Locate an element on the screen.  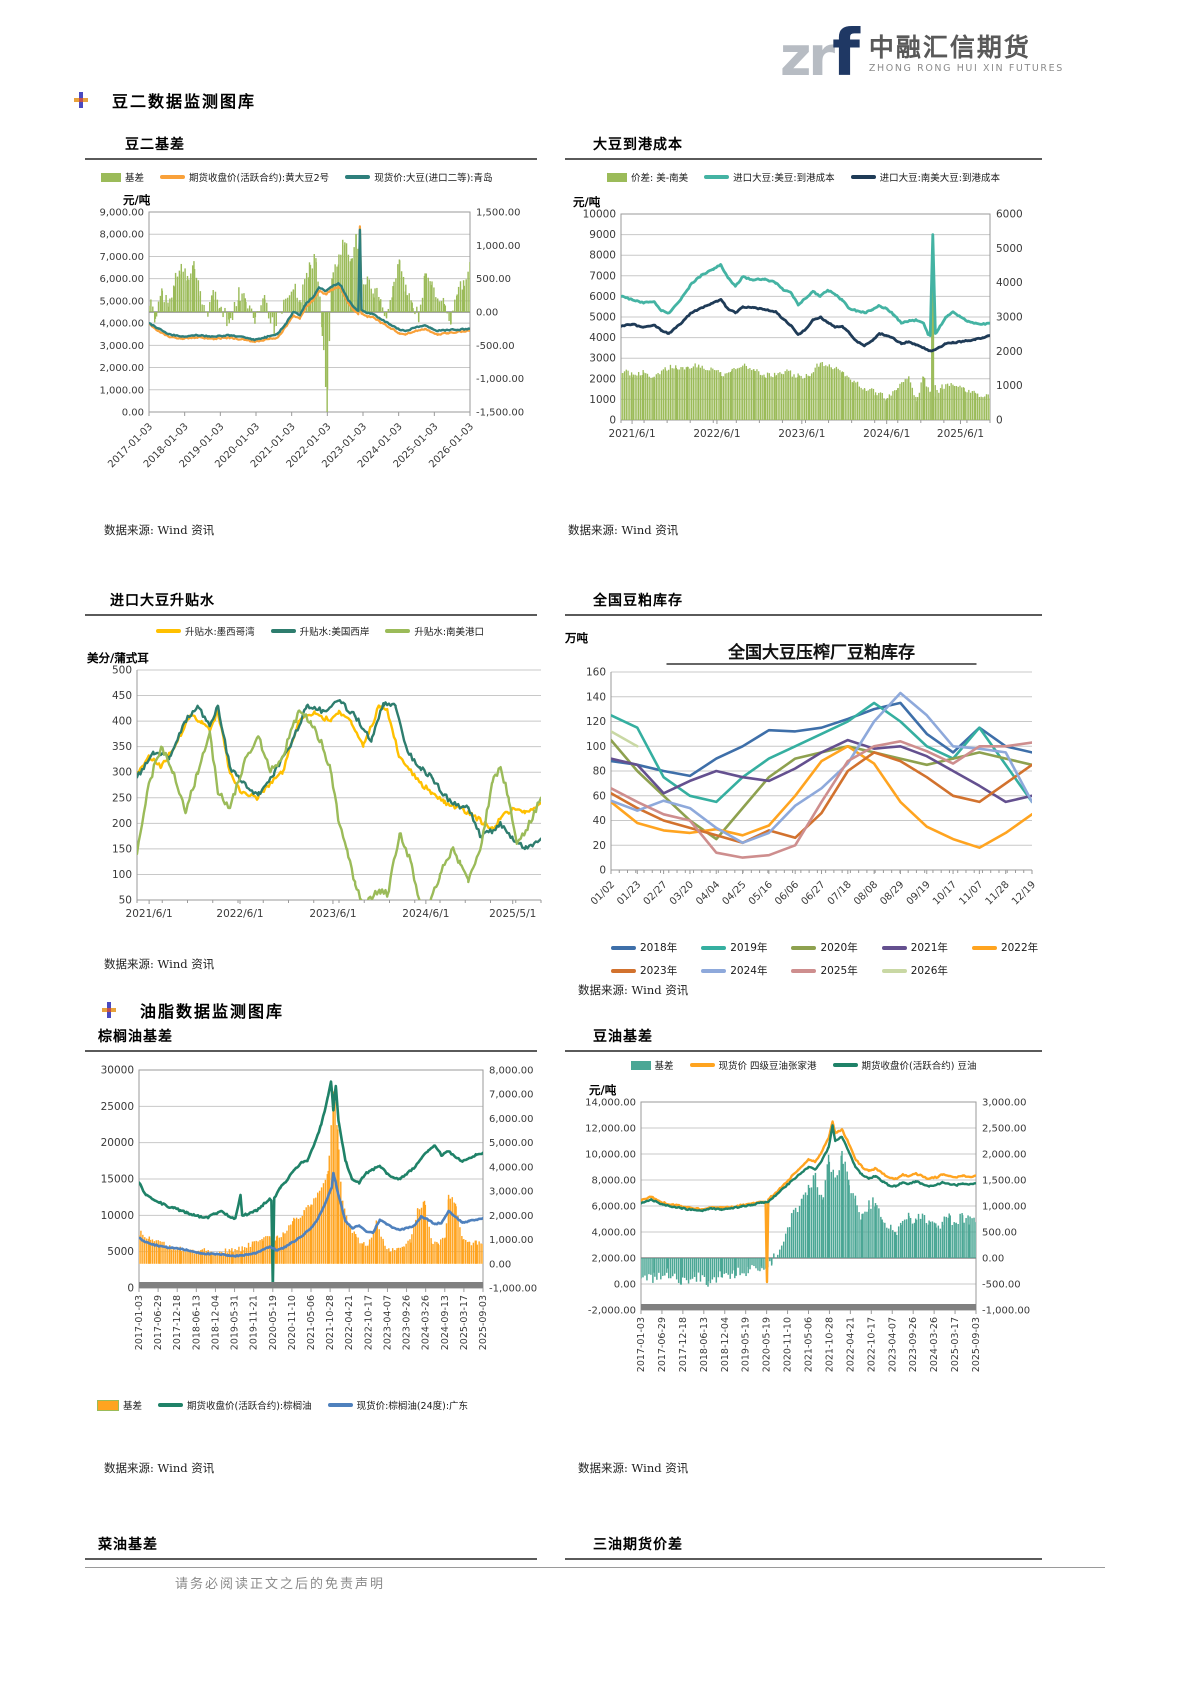
svg-text: 2023-09-26 is located at coordinates (913, 1344).